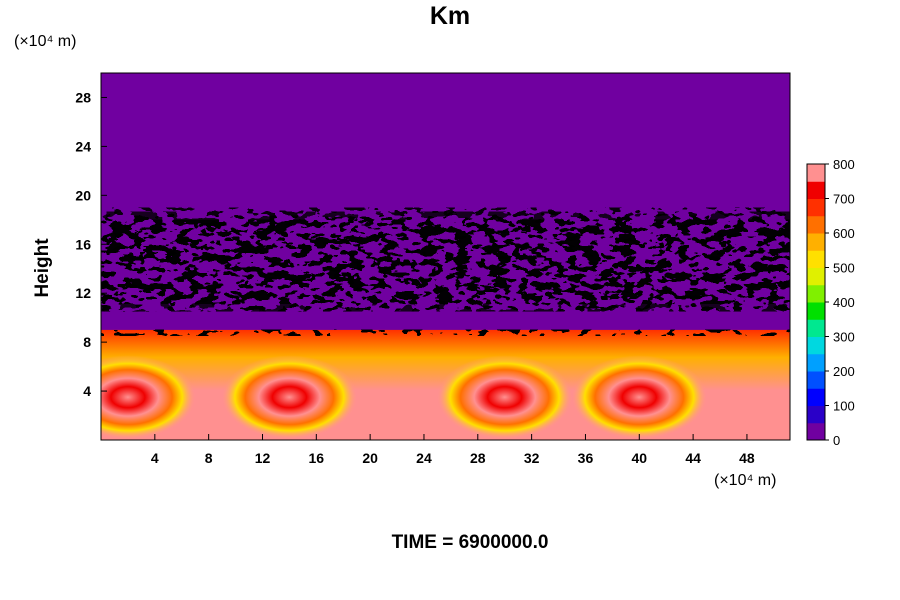  I want to click on x-tick-label: 16, so click(317, 458).